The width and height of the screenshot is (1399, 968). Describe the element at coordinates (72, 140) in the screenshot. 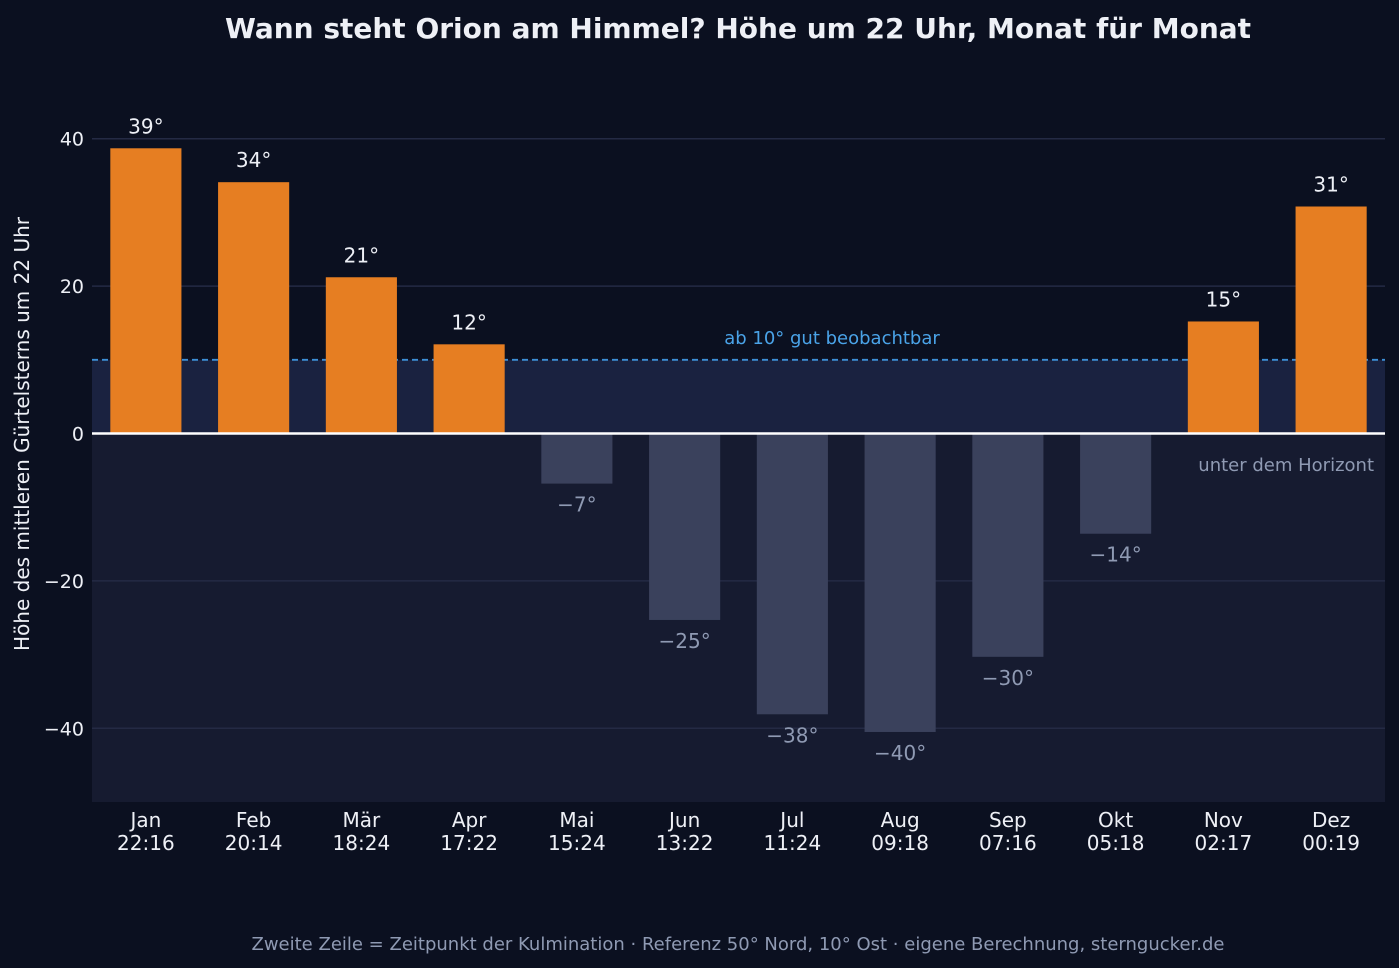

I see `y-tick-label: 40` at that location.